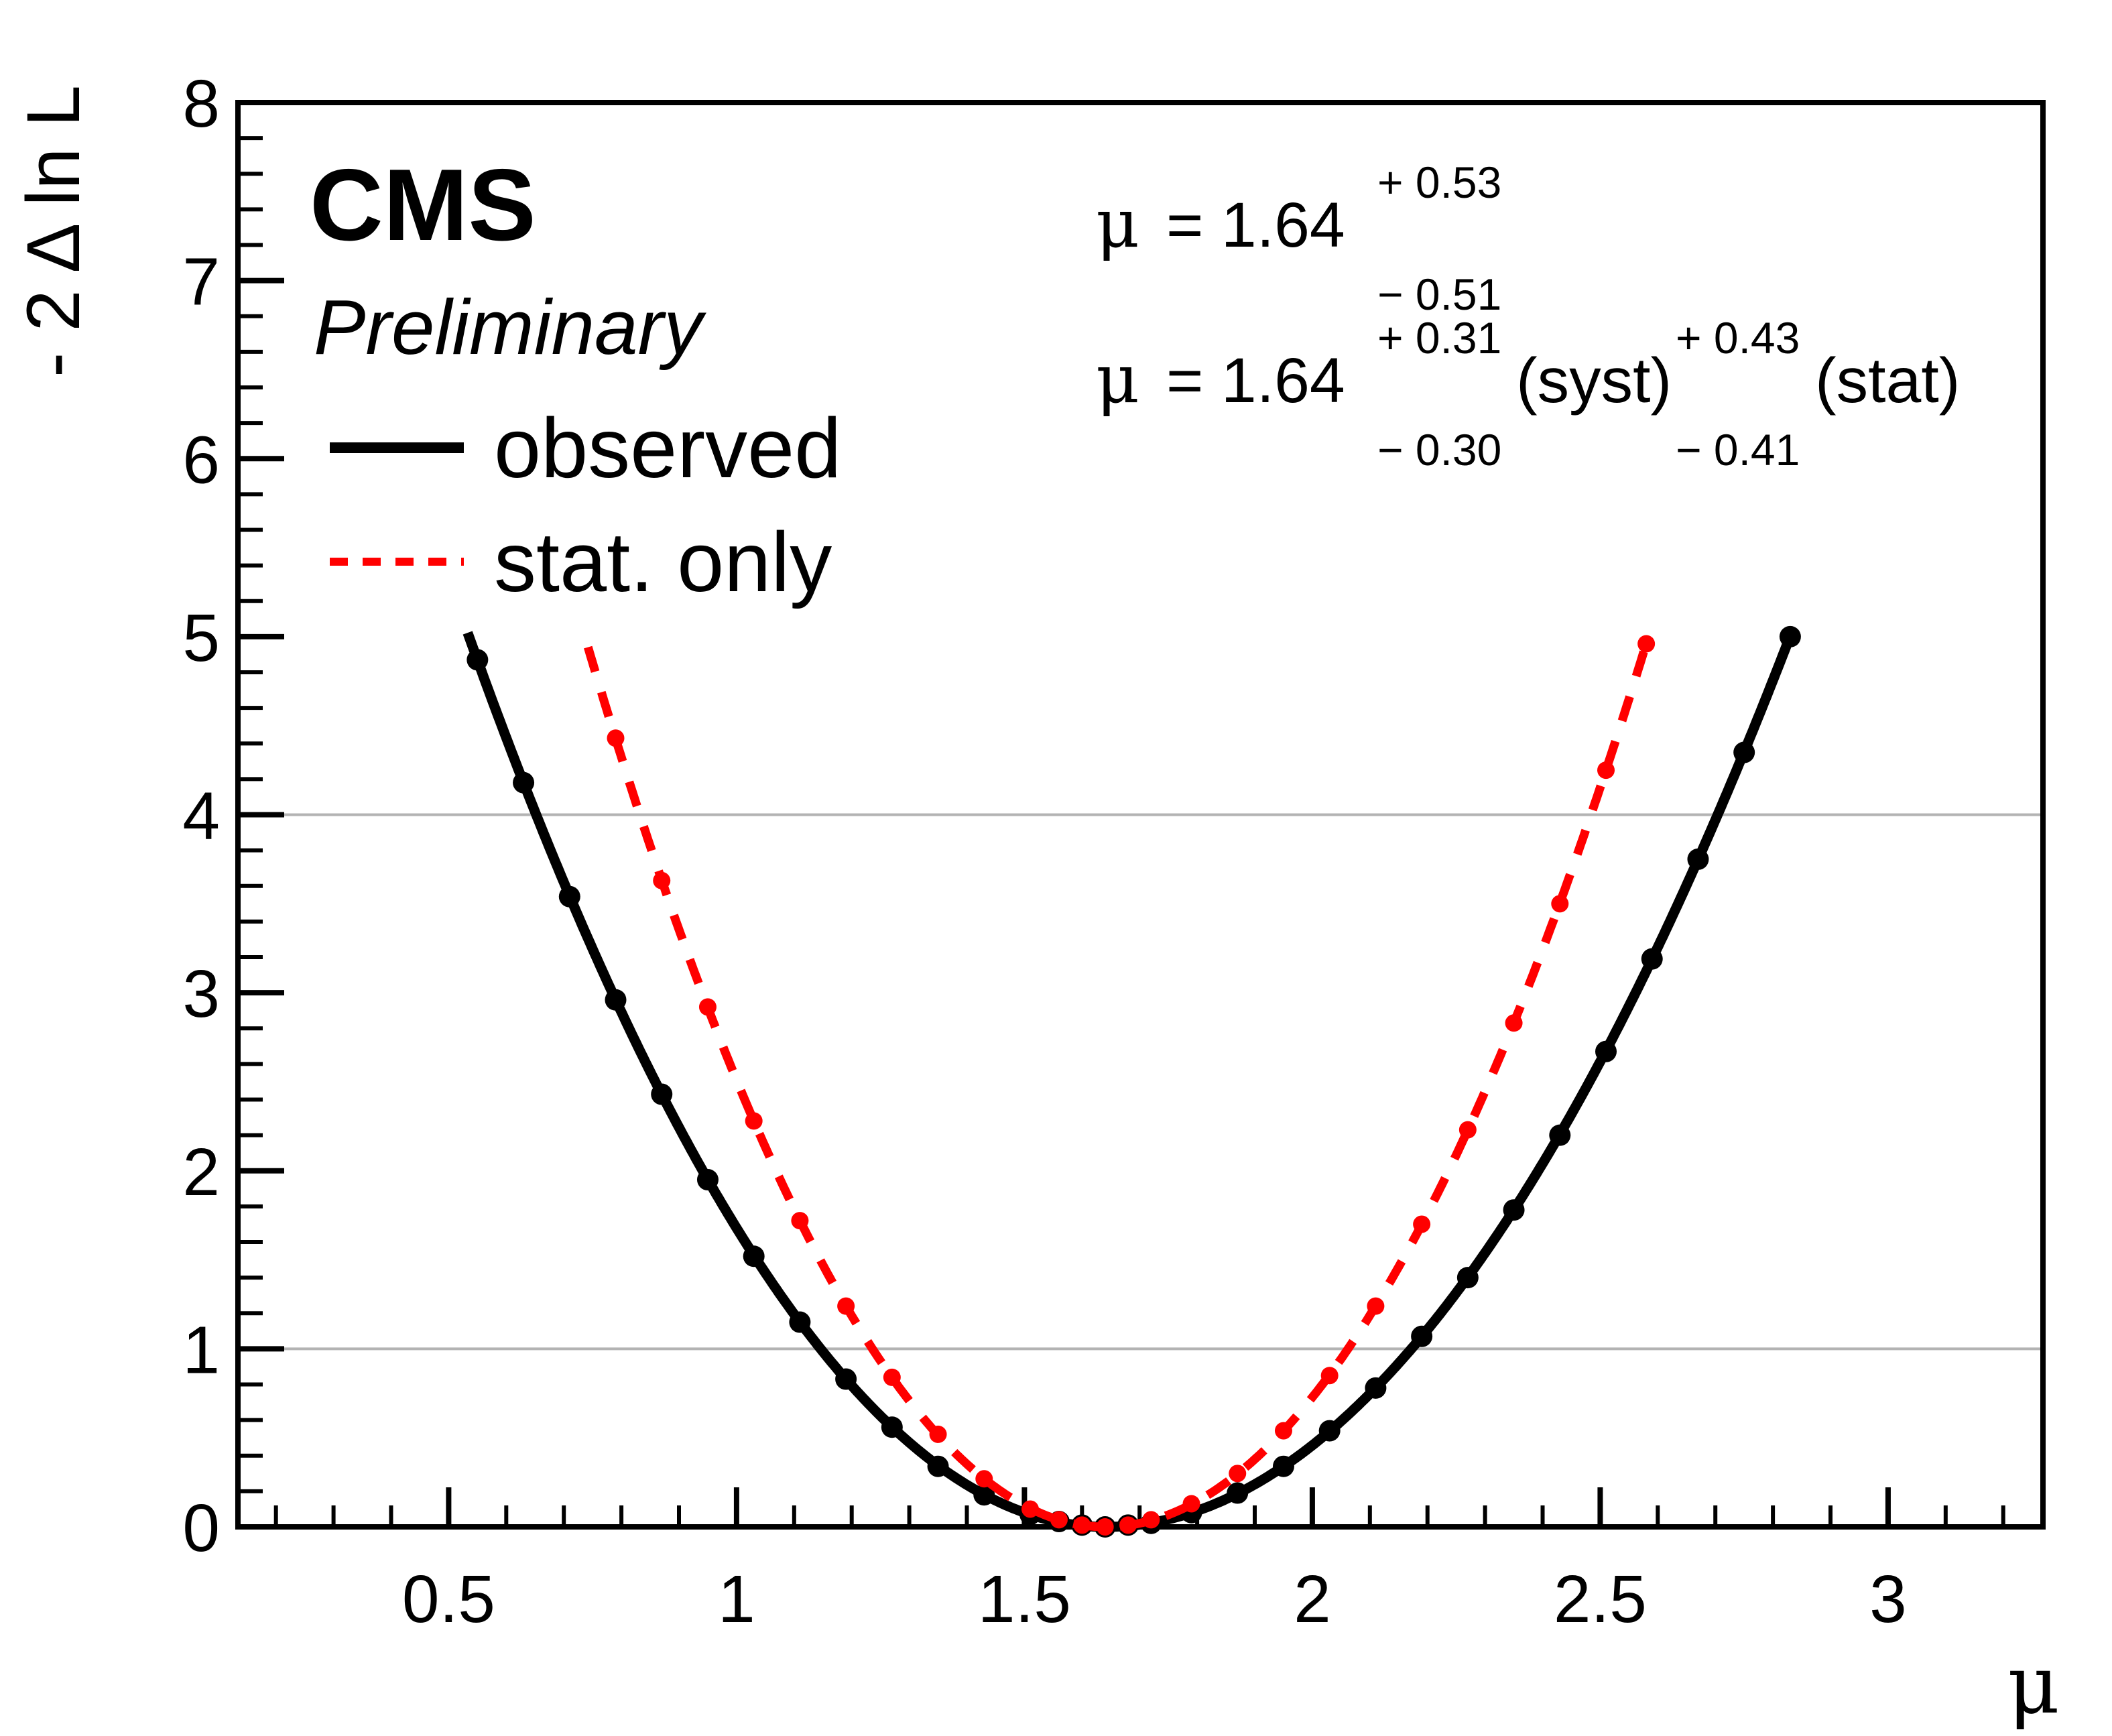 The width and height of the screenshot is (2112, 1736). I want to click on legend: observed stat. only, so click(585, 505).